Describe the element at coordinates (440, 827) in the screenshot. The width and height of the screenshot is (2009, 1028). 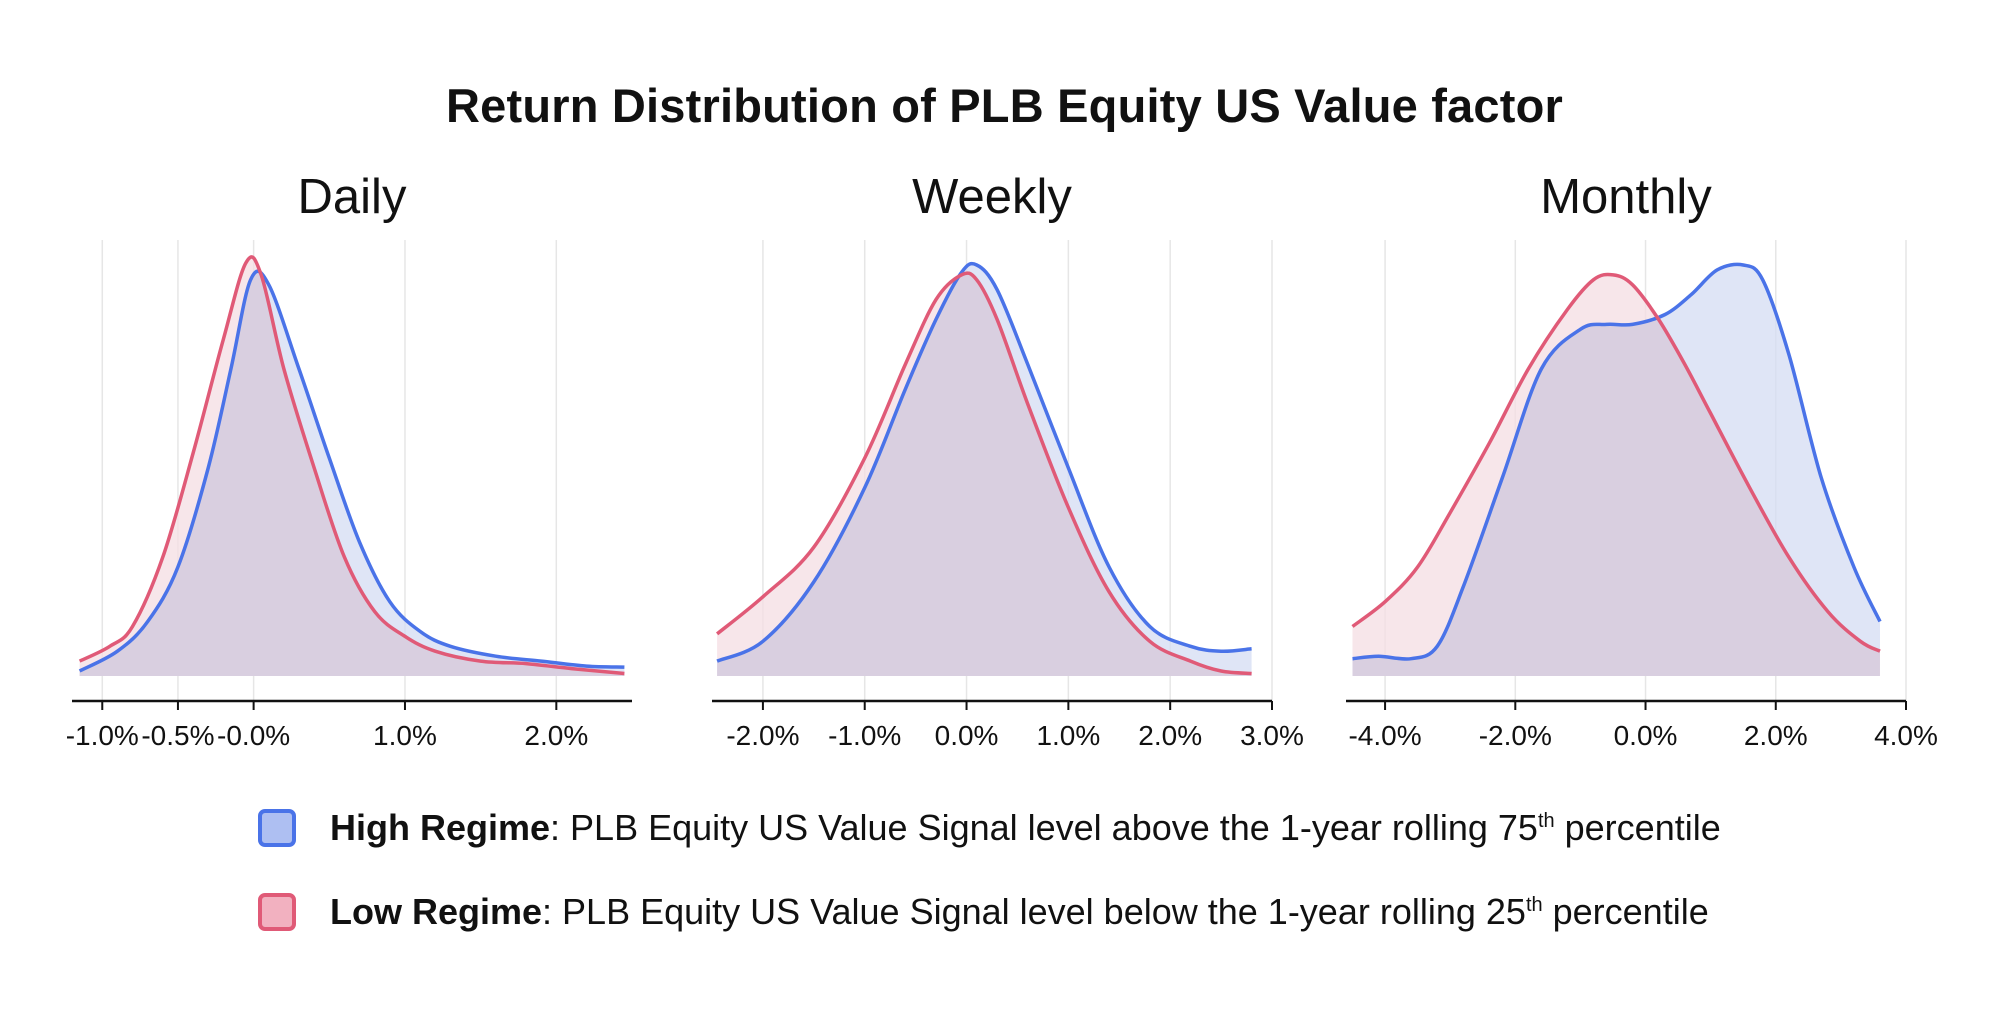
I see `legend-name-high: High Regime` at that location.